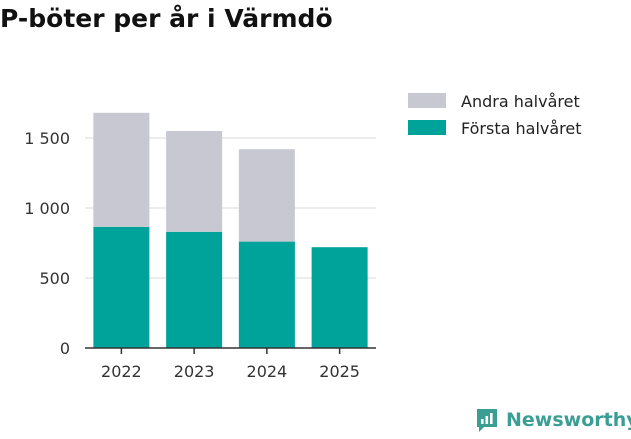  Describe the element at coordinates (54, 278) in the screenshot. I see `y-tick-label: 500` at that location.